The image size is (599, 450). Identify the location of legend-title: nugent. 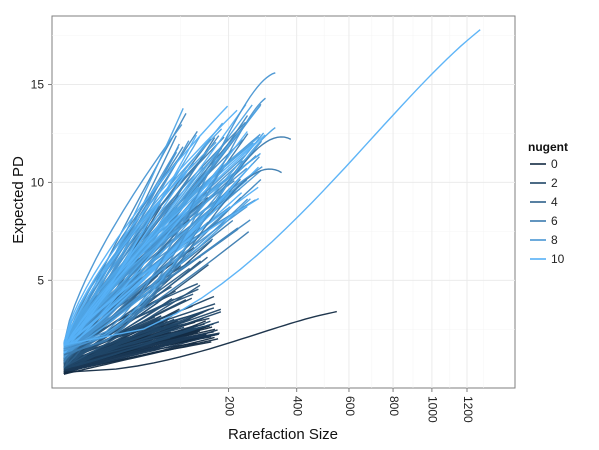
(548, 147).